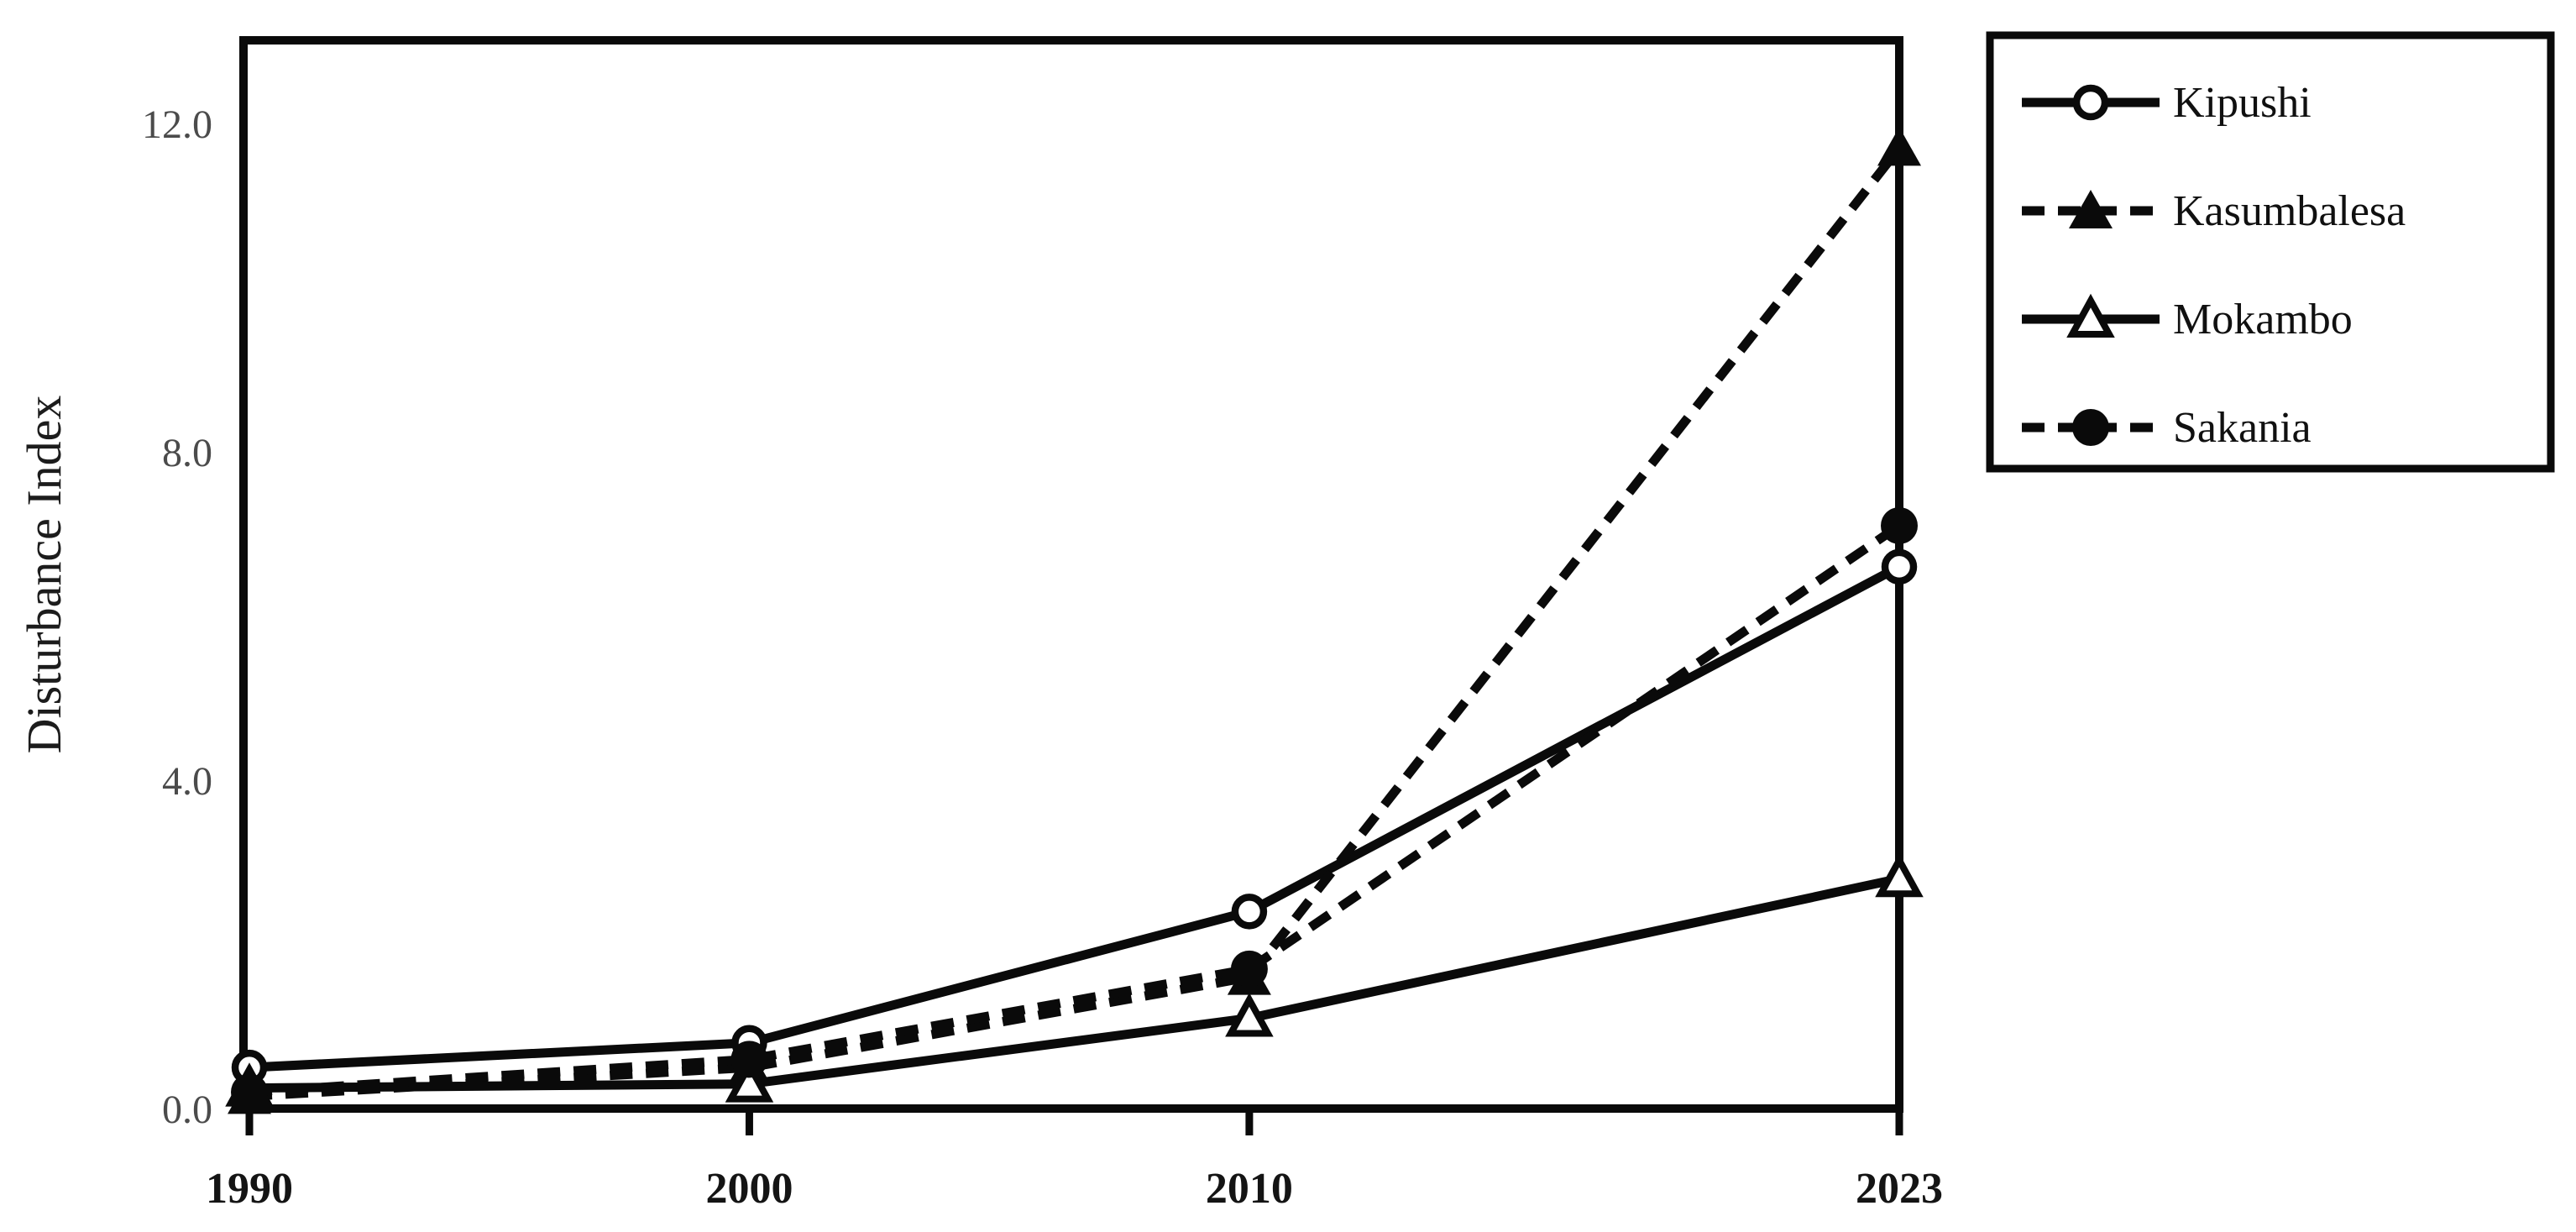 Image resolution: width=2576 pixels, height=1232 pixels. What do you see at coordinates (1075, 983) in the screenshot?
I see `series-line-mokambo` at bounding box center [1075, 983].